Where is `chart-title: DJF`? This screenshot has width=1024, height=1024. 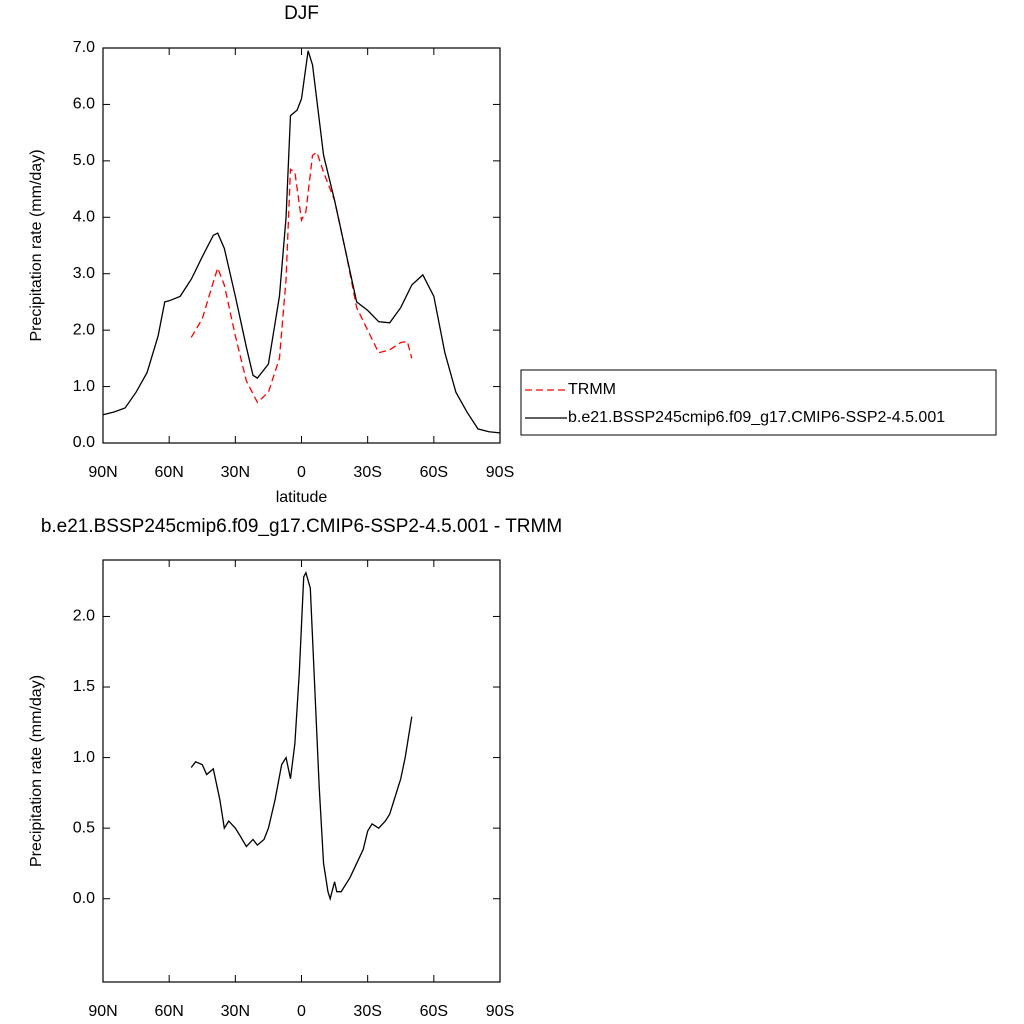 chart-title: DJF is located at coordinates (301, 13).